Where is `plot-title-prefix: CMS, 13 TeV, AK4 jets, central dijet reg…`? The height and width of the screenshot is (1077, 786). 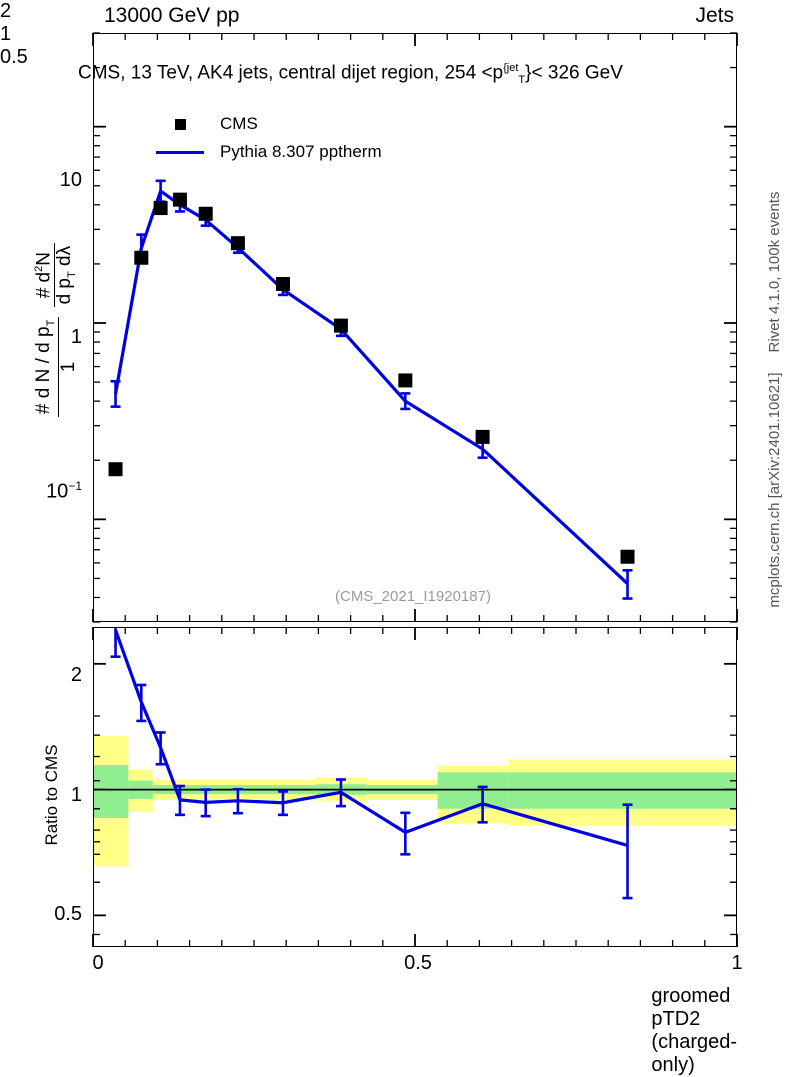 plot-title-prefix: CMS, 13 TeV, AK4 jets, central dijet reg… is located at coordinates (291, 73).